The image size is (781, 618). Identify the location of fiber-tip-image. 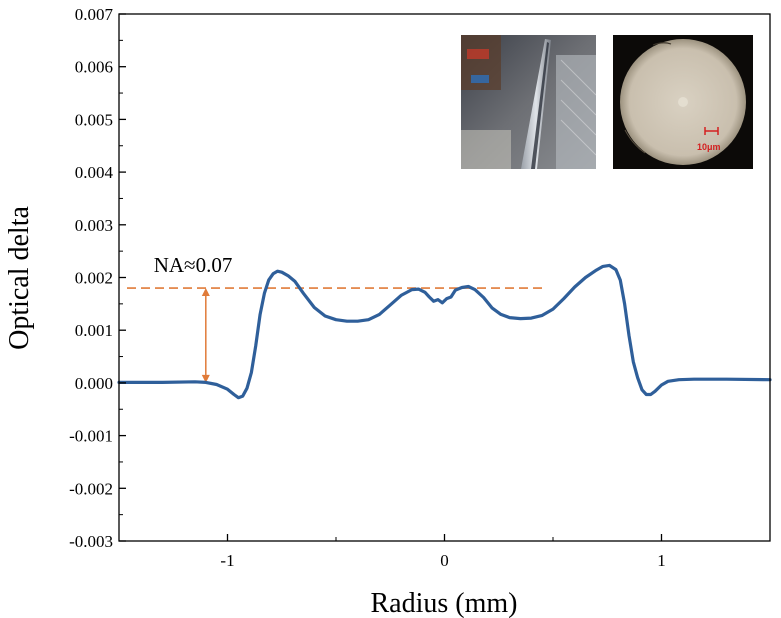
(528, 102).